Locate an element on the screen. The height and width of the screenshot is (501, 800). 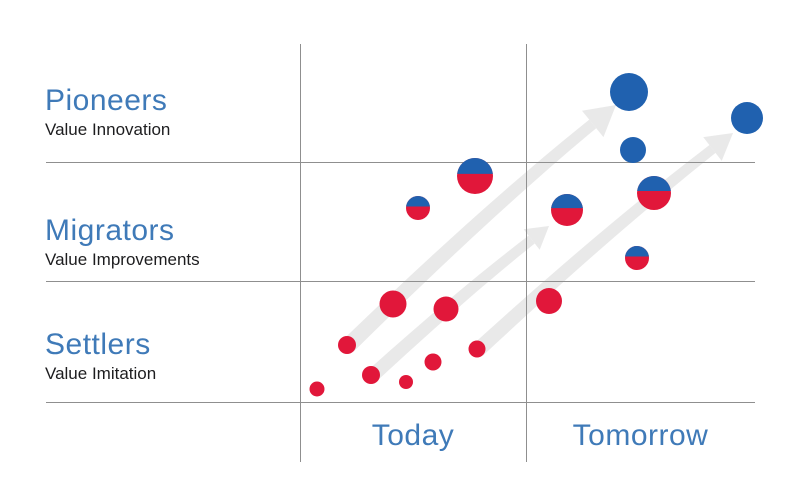
column-label-today: Today is located at coordinates (413, 435).